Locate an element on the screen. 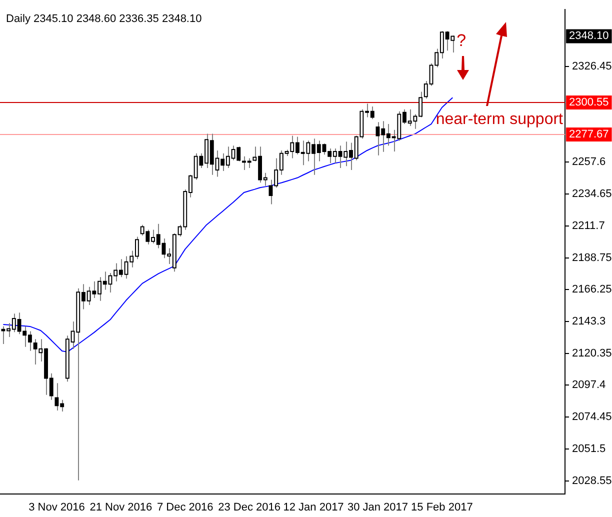  y-tick-label: 2257.6 is located at coordinates (589, 162).